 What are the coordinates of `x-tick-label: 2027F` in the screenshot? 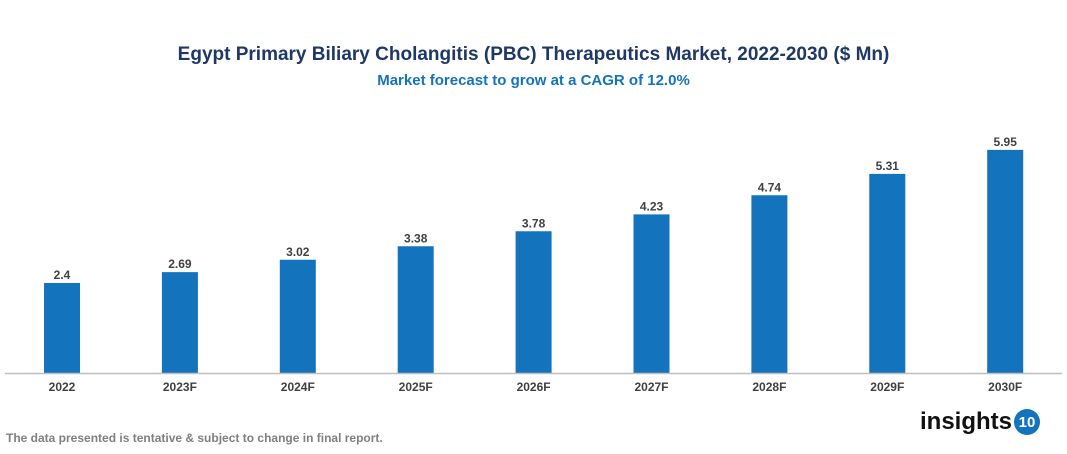 It's located at (651, 387).